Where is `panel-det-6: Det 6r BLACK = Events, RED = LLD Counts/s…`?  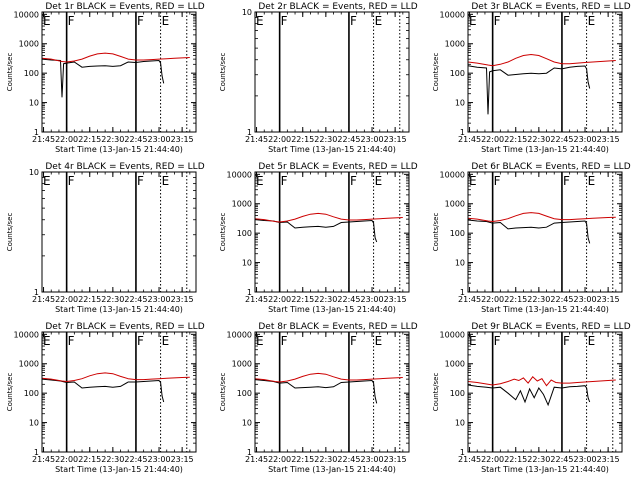 panel-det-6: Det 6r BLACK = Events, RED = LLD Counts/s… is located at coordinates (531, 238).